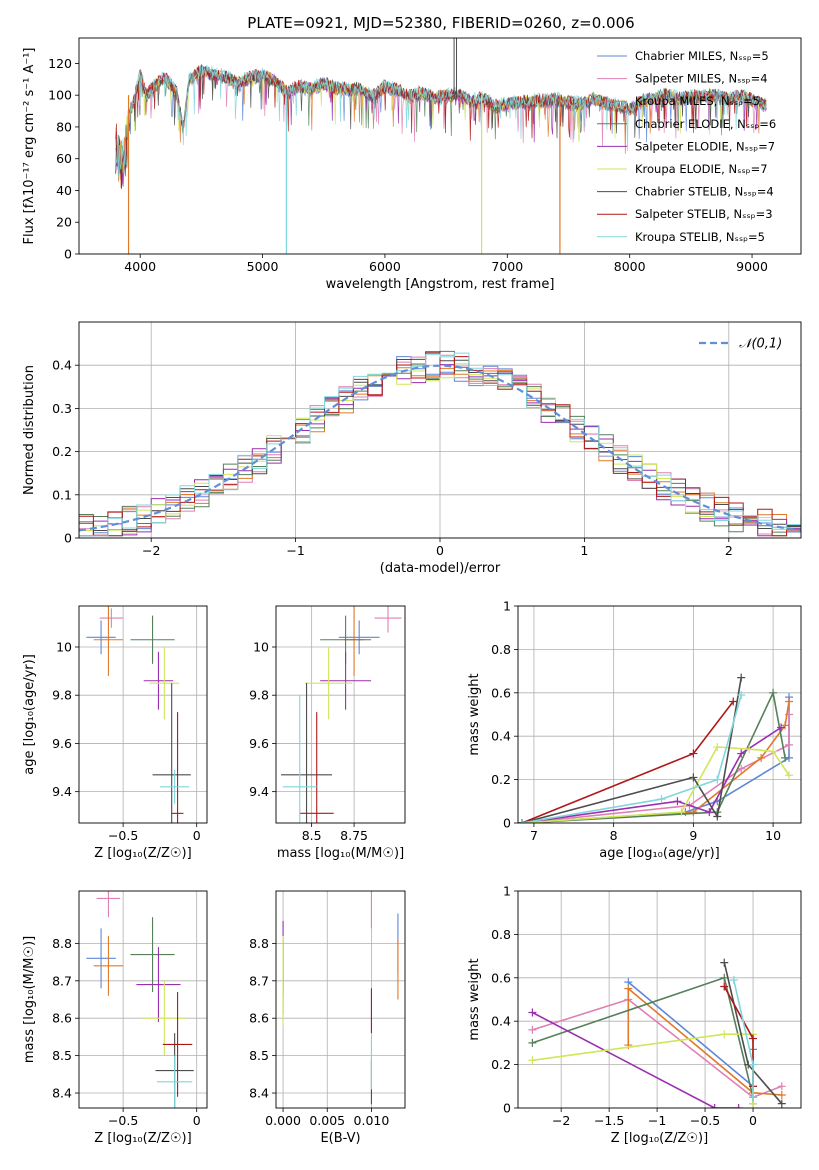 The image size is (819, 1170). What do you see at coordinates (62, 1055) in the screenshot?
I see `mass_vs_Z-ytick-label: 8.5` at bounding box center [62, 1055].